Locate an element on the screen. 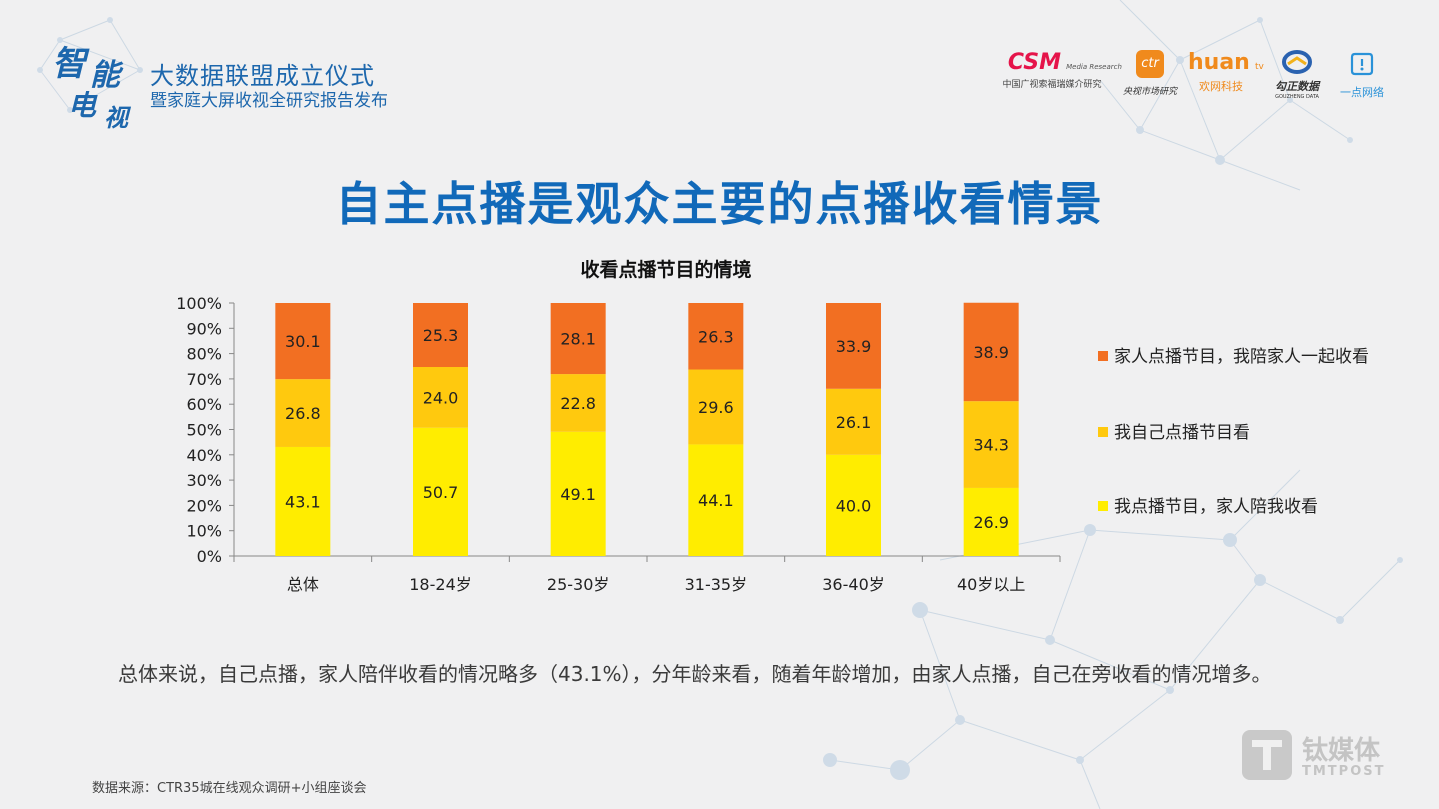 The width and height of the screenshot is (1439, 809). huan-subtitle: 欢网科技 is located at coordinates (1221, 86).